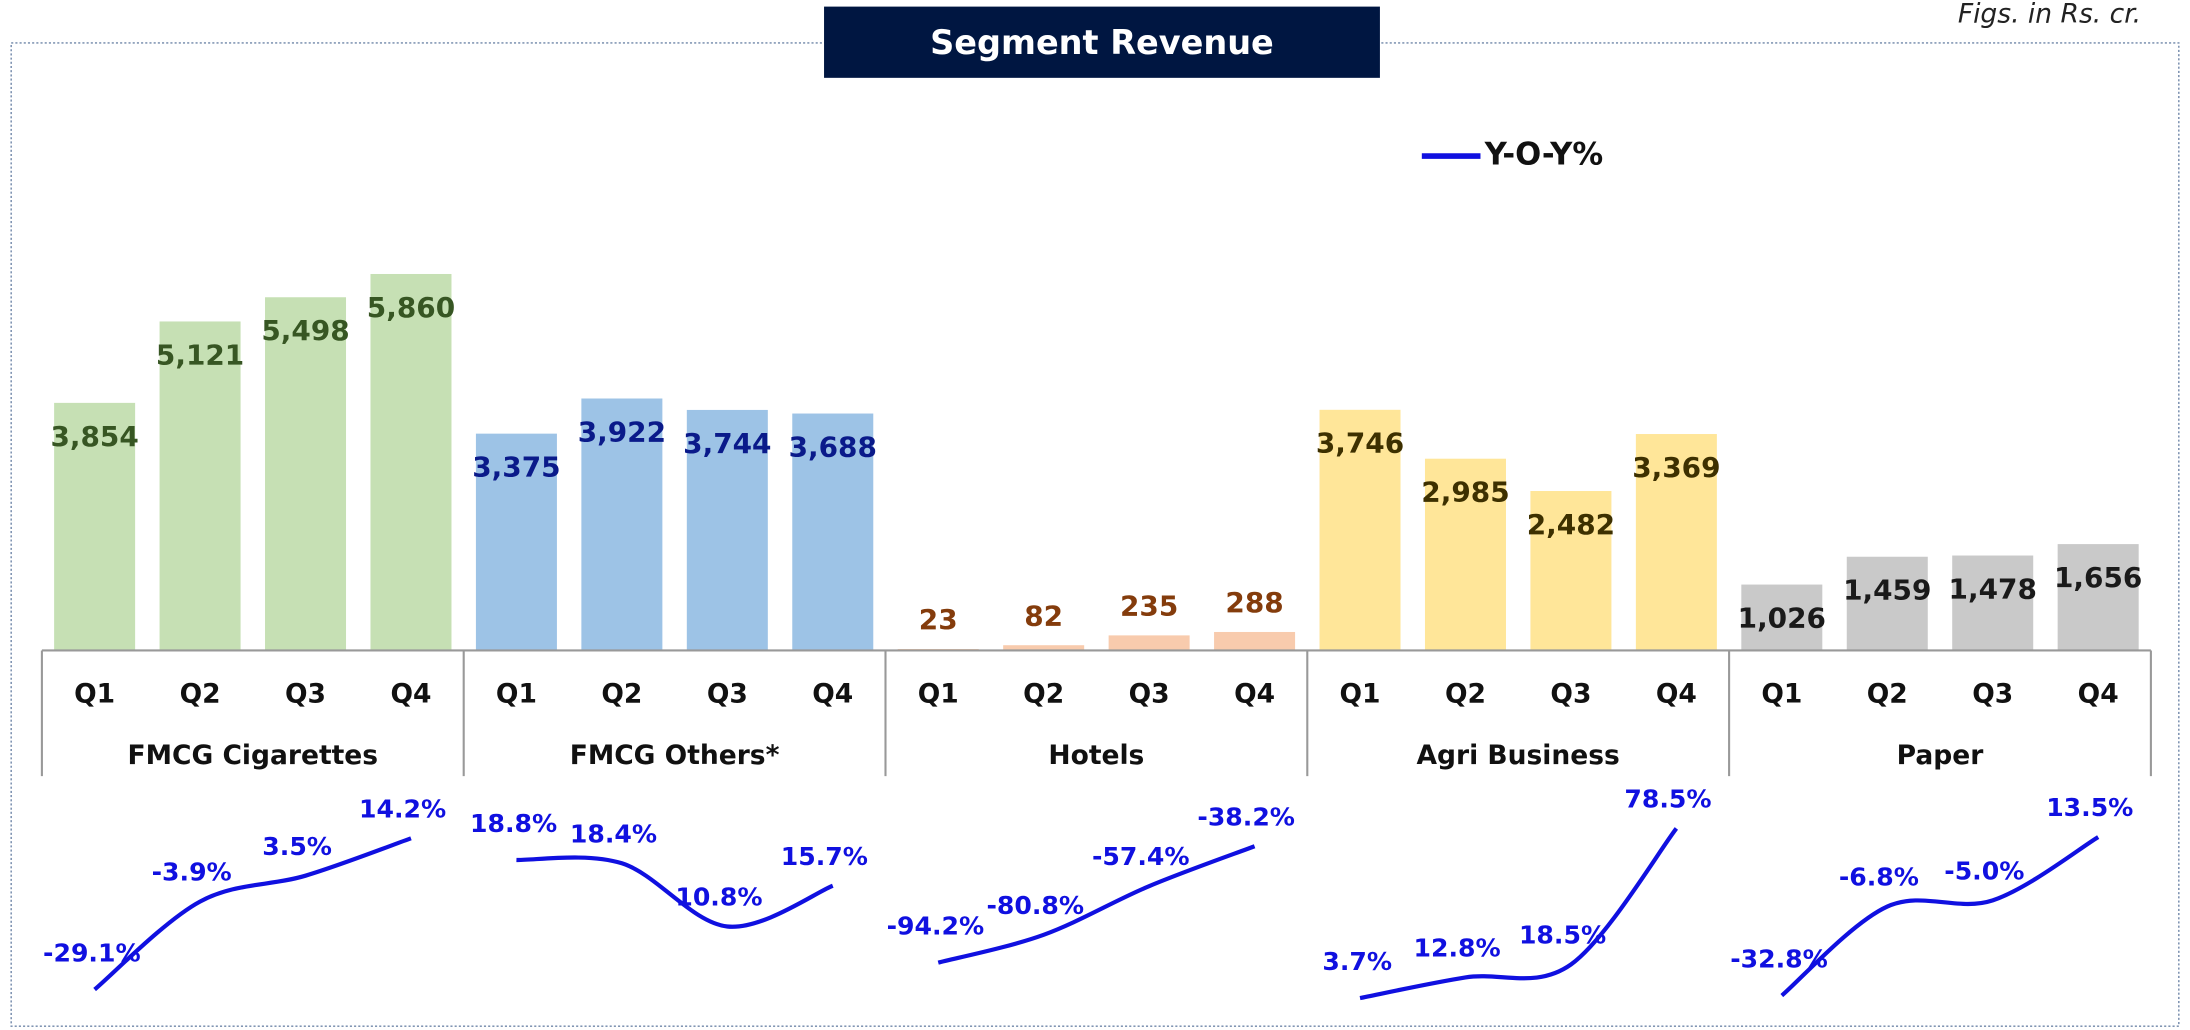  I want to click on yoy-label: 3.5%, so click(297, 846).